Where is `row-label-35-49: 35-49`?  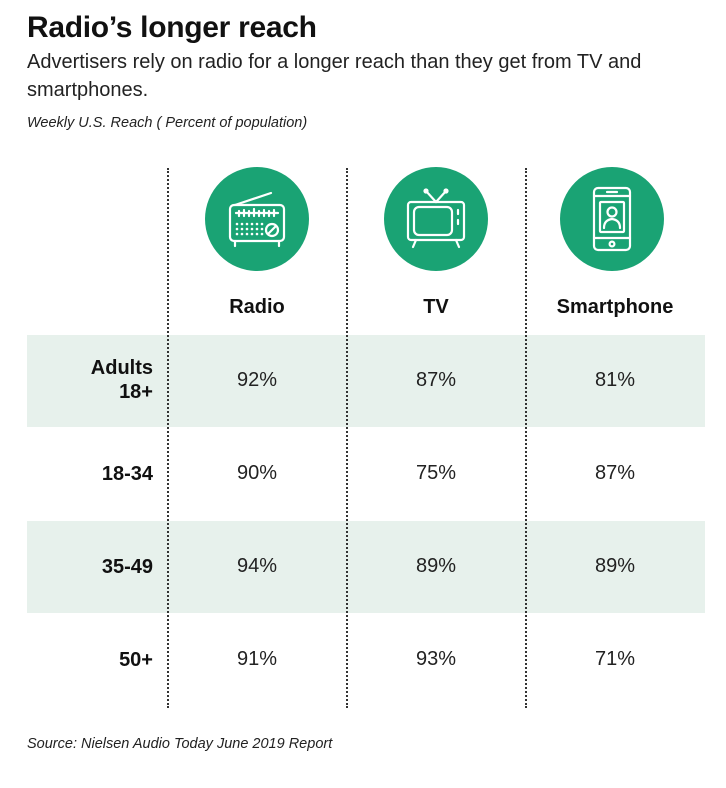
row-label-35-49: 35-49 is located at coordinates (127, 567).